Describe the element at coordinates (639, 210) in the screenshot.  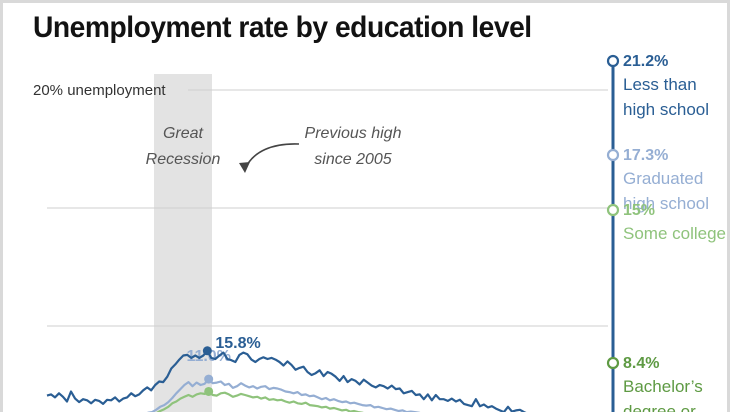
I see `endpoint-value-2: 15%` at that location.